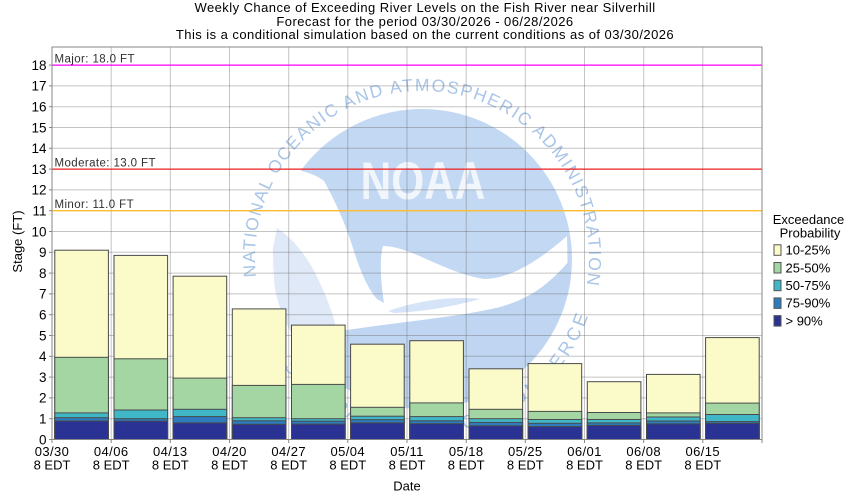  I want to click on svg-text: 04/06, so click(111, 451).